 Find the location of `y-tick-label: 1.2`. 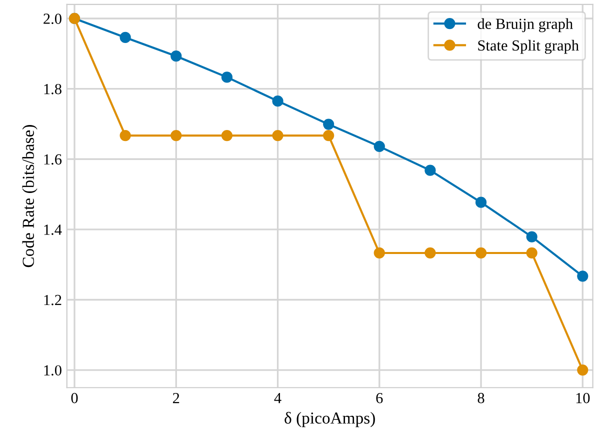

y-tick-label: 1.2 is located at coordinates (53, 300).